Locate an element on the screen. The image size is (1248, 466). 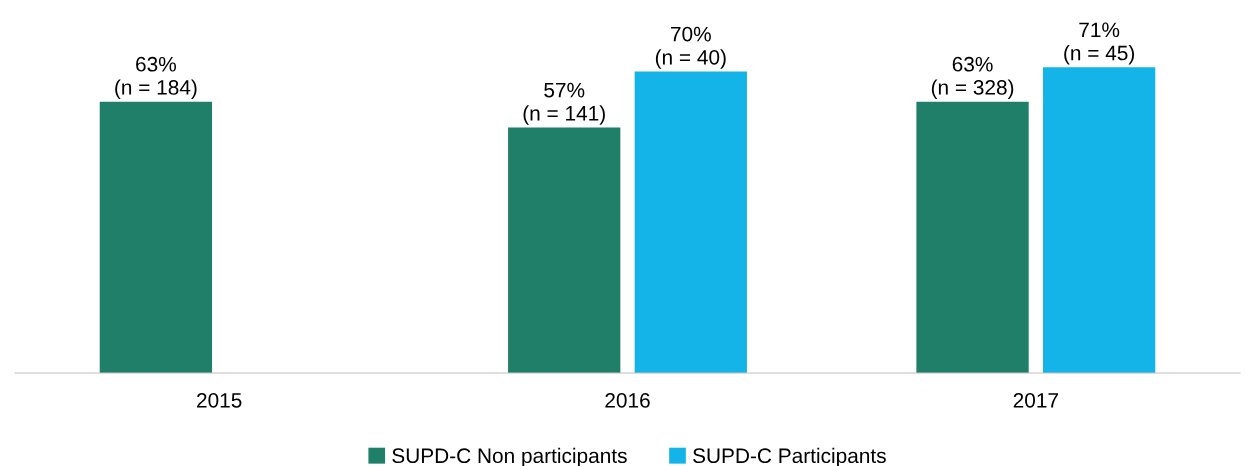
data-label: 71% (n = 45) is located at coordinates (1099, 43).